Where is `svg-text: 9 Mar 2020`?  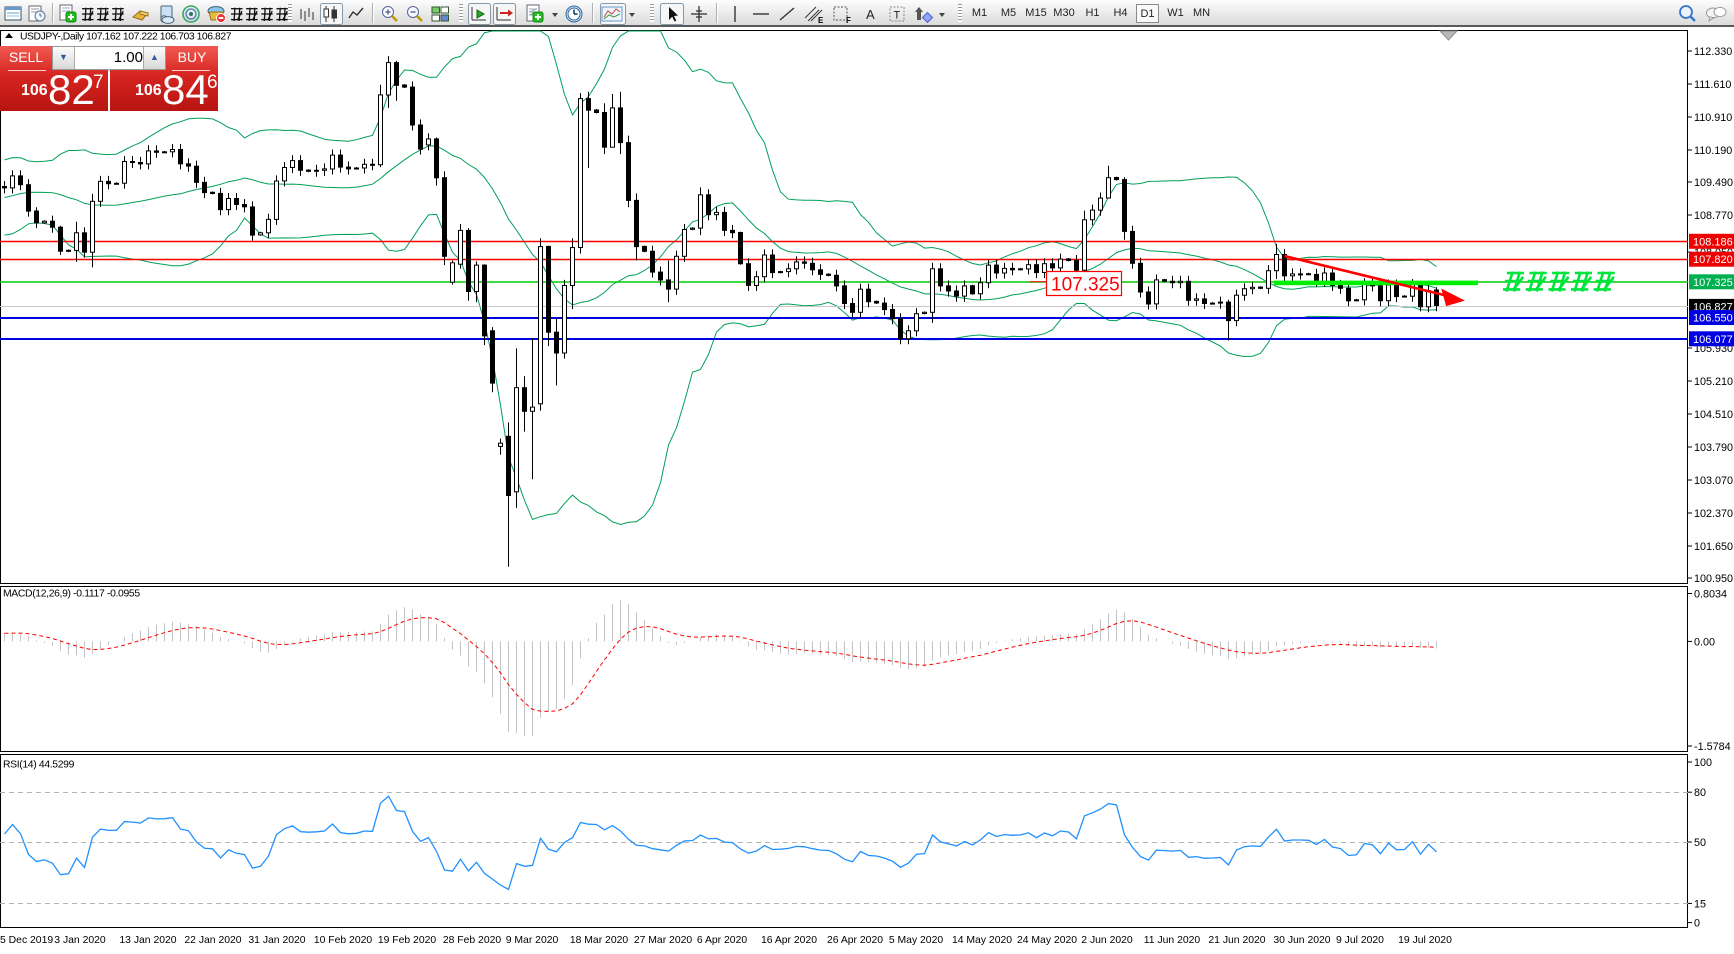
svg-text: 9 Mar 2020 is located at coordinates (532, 940).